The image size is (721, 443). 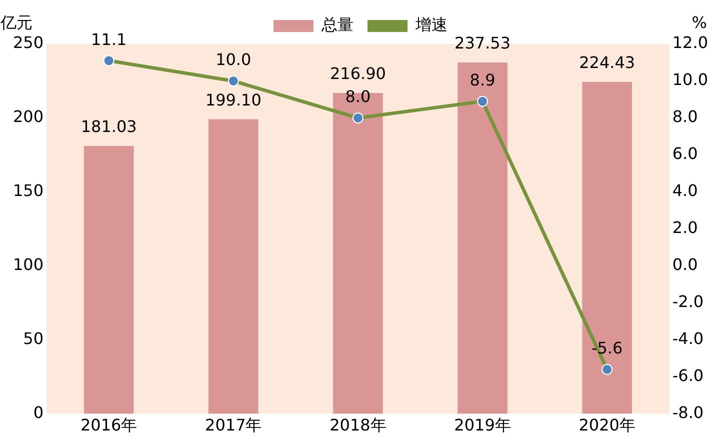 I want to click on y-tick-label: 0, so click(x=38, y=412).